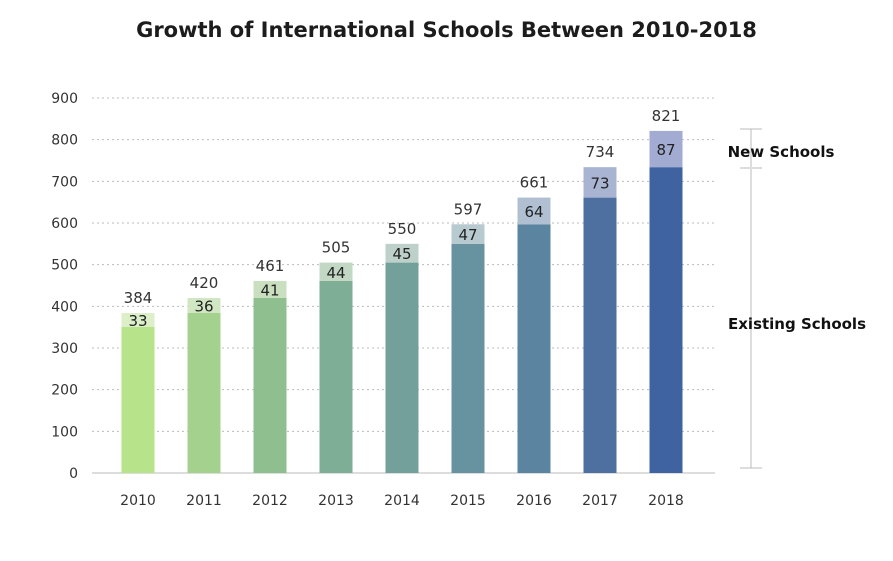 This screenshot has height=561, width=893. What do you see at coordinates (138, 399) in the screenshot?
I see `bar-existing-2010` at bounding box center [138, 399].